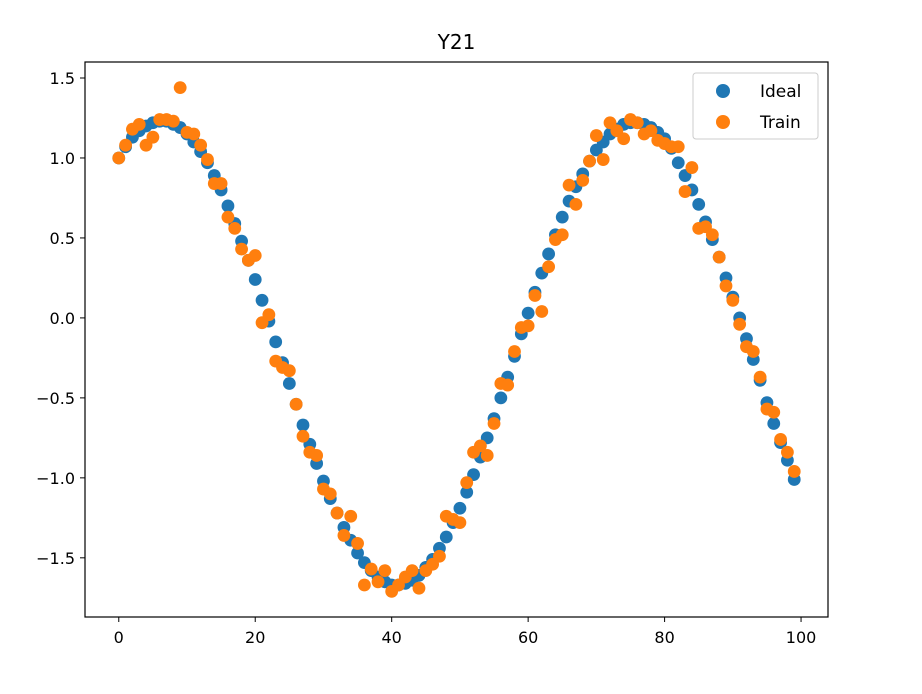  I want to click on x-tick-label-3: 60, so click(528, 637).